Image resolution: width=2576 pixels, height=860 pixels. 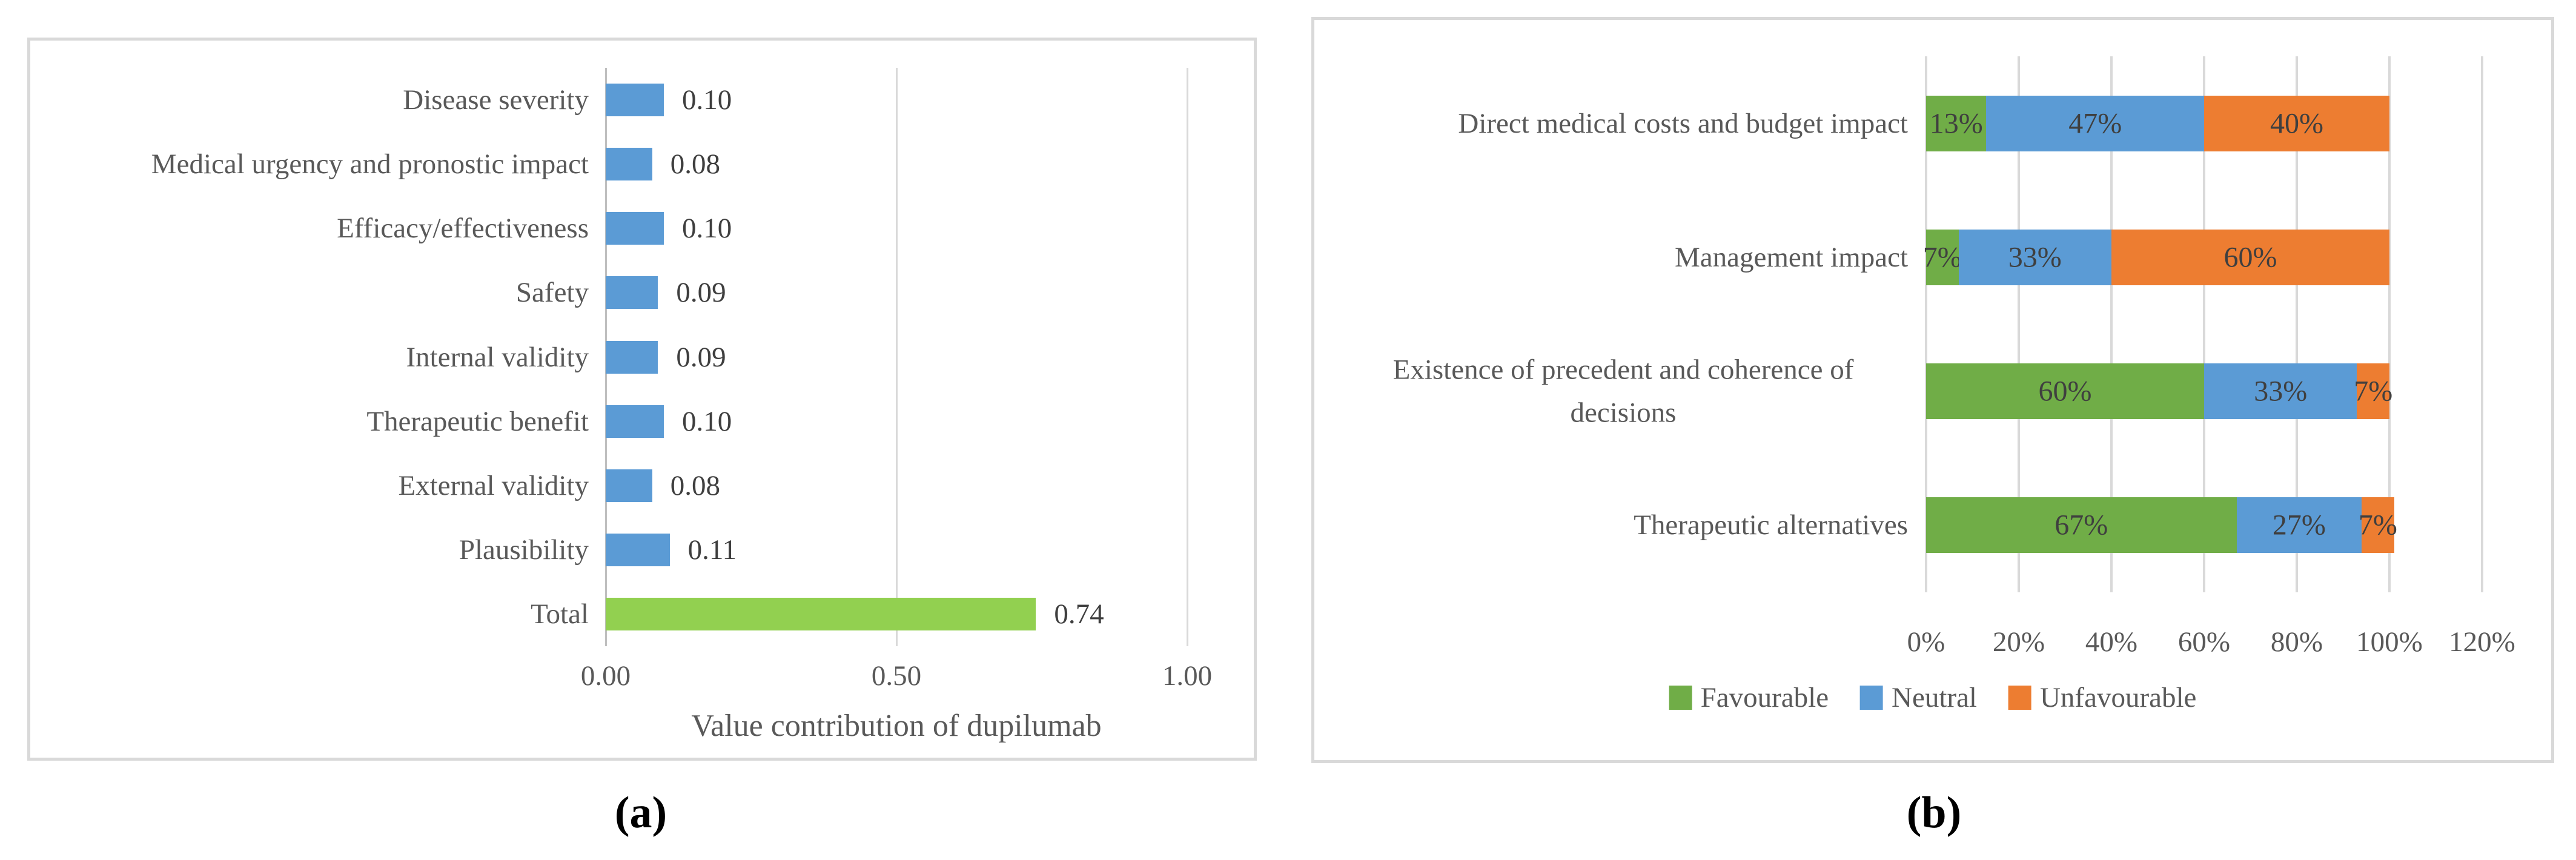 I want to click on x-tick-label: 100%, so click(x=2389, y=642).